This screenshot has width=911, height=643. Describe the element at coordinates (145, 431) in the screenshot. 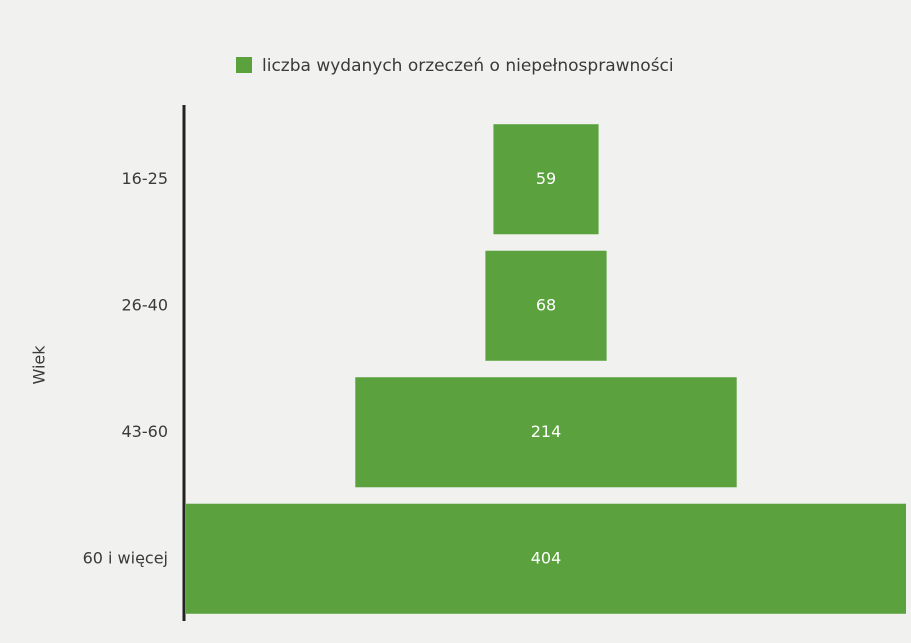

I see `y-tick-label: 43-60` at that location.